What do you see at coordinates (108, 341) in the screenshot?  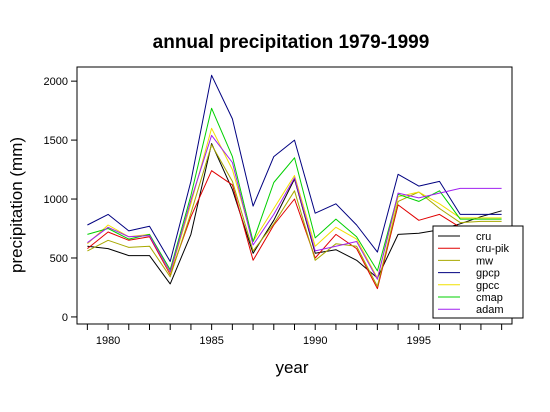 I see `x-tick-label: 1980` at bounding box center [108, 341].